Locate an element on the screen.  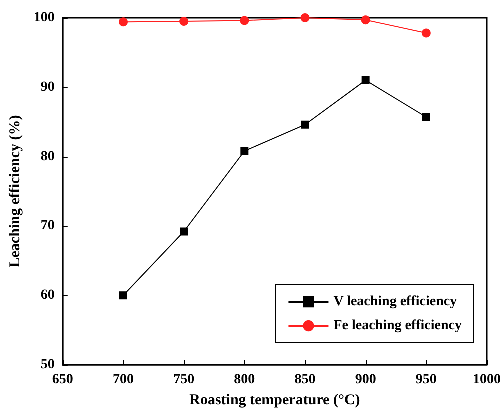
y-tick-label: 90 is located at coordinates (47, 87).